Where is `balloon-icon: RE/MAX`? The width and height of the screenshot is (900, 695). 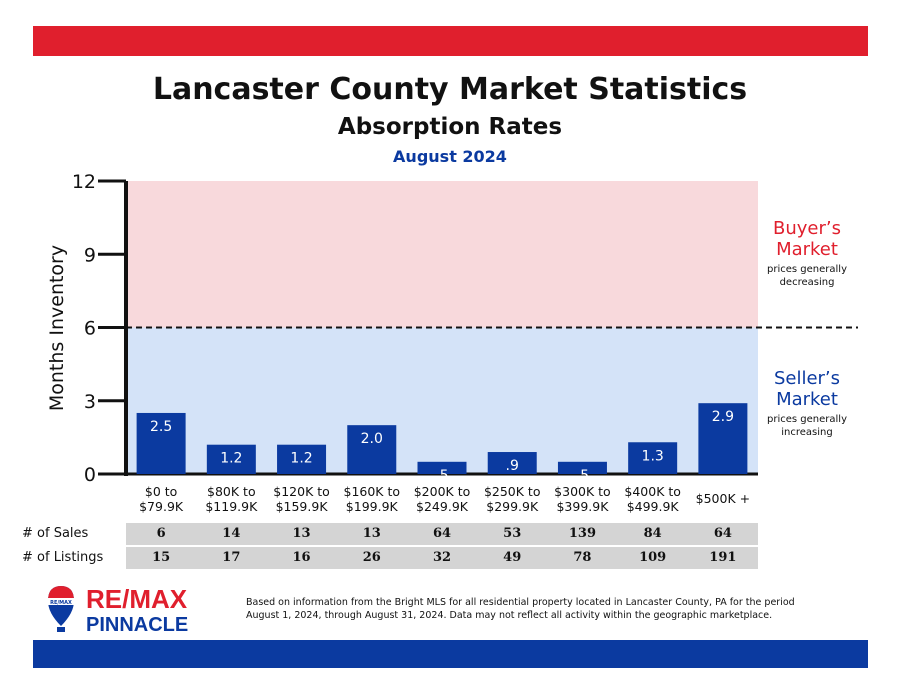
balloon-icon: RE/MAX is located at coordinates (61, 609).